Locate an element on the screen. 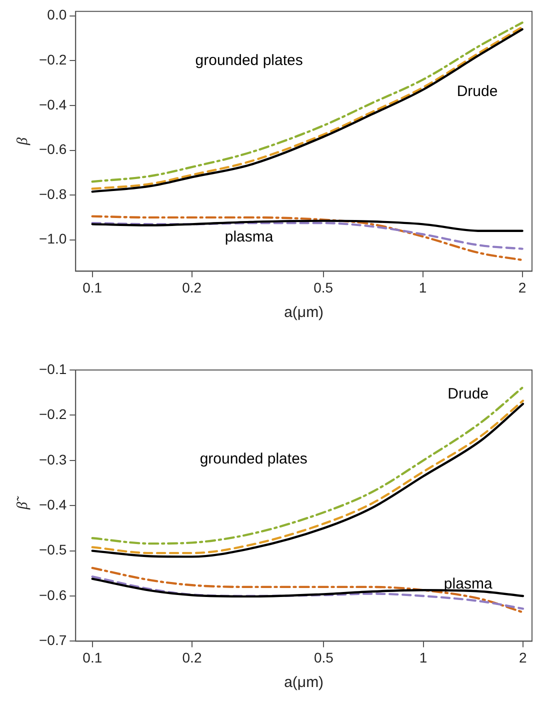  y-tick-label: −0.1 is located at coordinates (52, 368).